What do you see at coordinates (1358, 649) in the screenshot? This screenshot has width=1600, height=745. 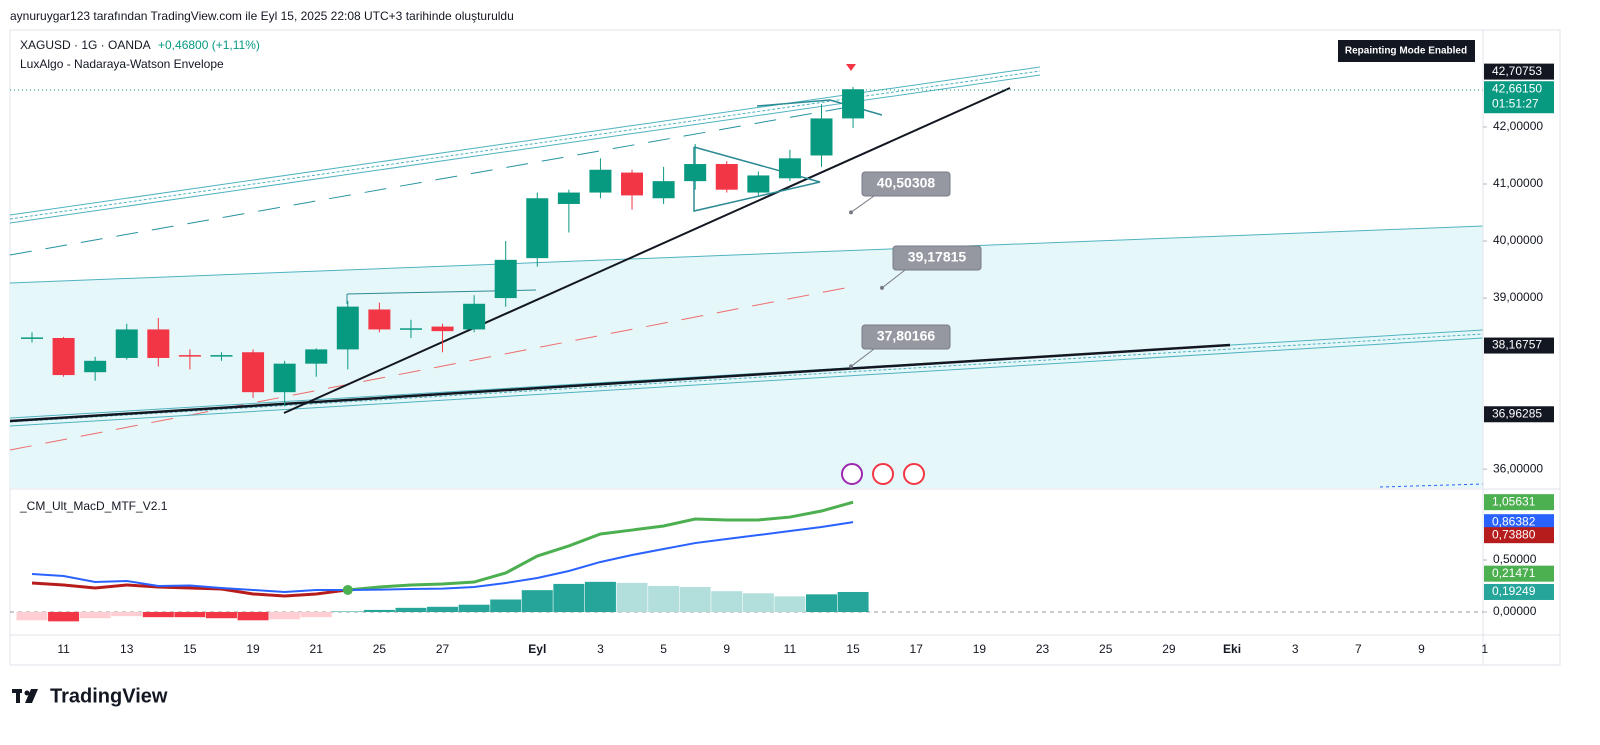 I see `x-tick-label: 7` at bounding box center [1358, 649].